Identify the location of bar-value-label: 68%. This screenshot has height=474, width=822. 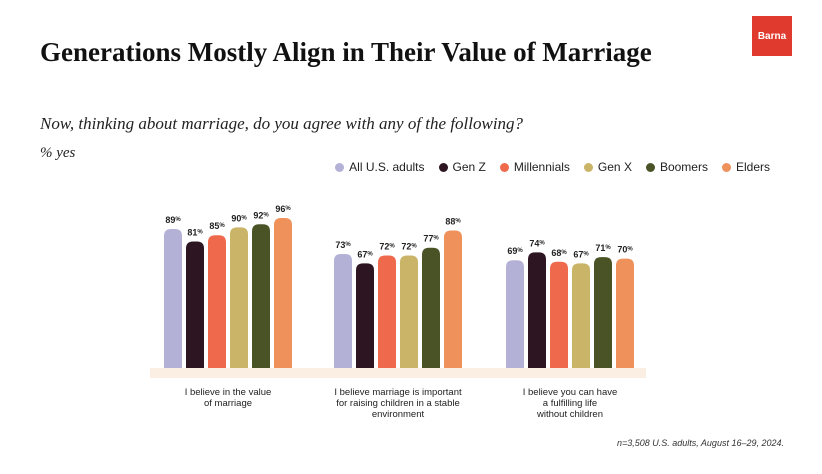
(559, 253).